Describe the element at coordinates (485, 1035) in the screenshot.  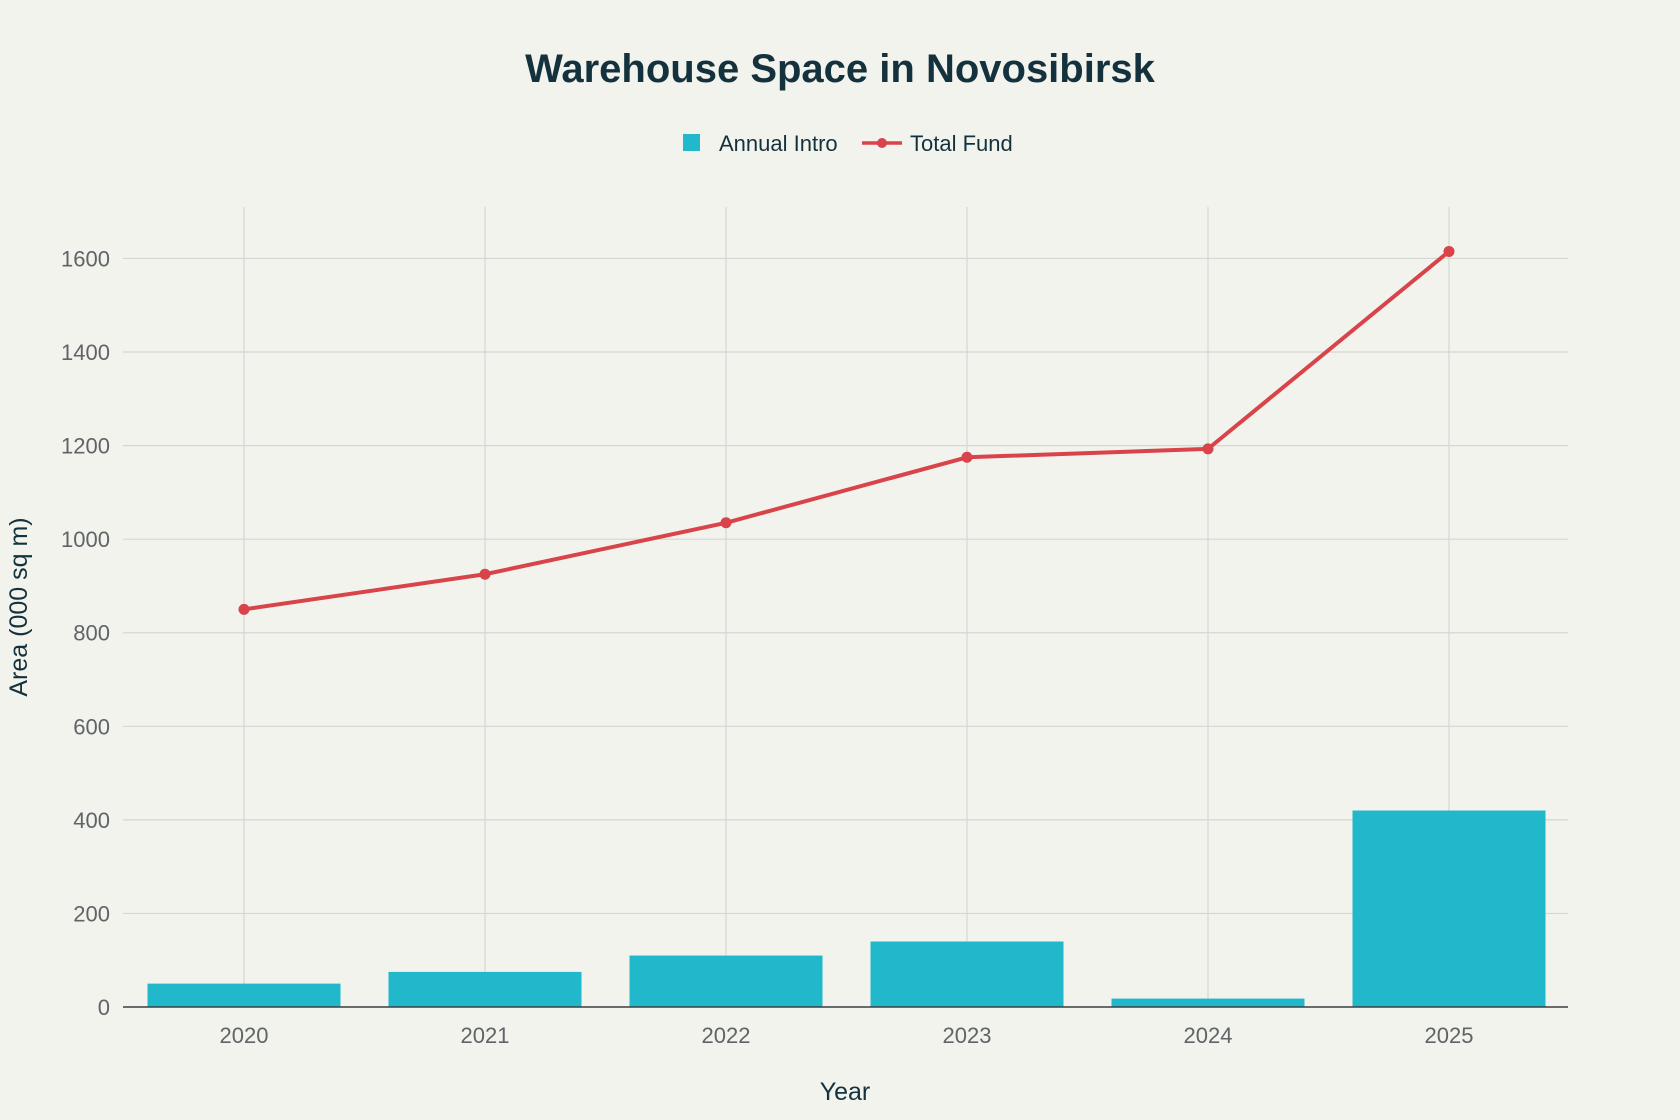
I see `x-tick-label-2021: 2021` at that location.